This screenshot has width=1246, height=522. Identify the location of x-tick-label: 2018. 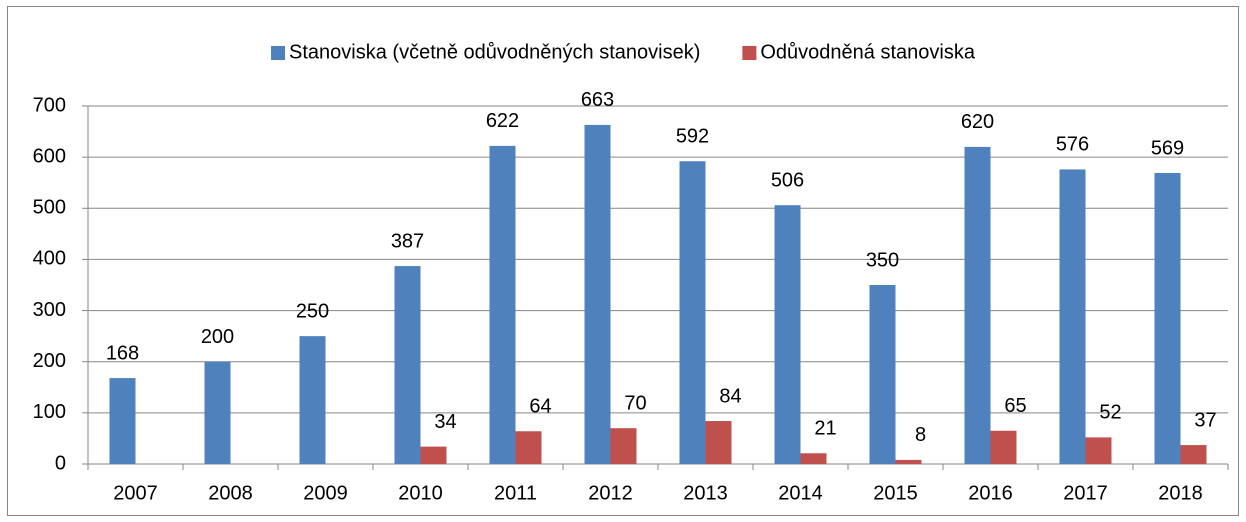
(1180, 493).